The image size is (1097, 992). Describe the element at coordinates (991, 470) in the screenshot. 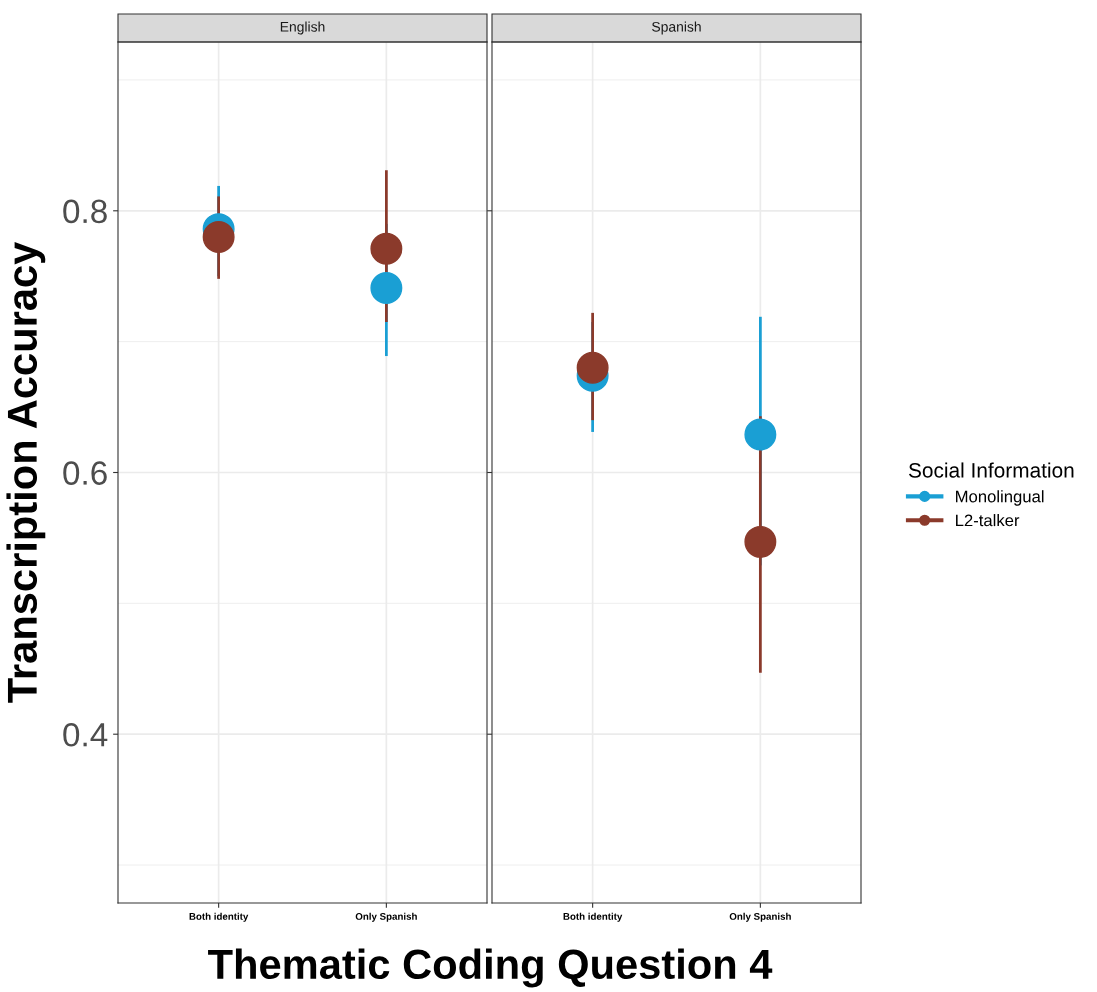

I see `legend-title: Social Information` at that location.